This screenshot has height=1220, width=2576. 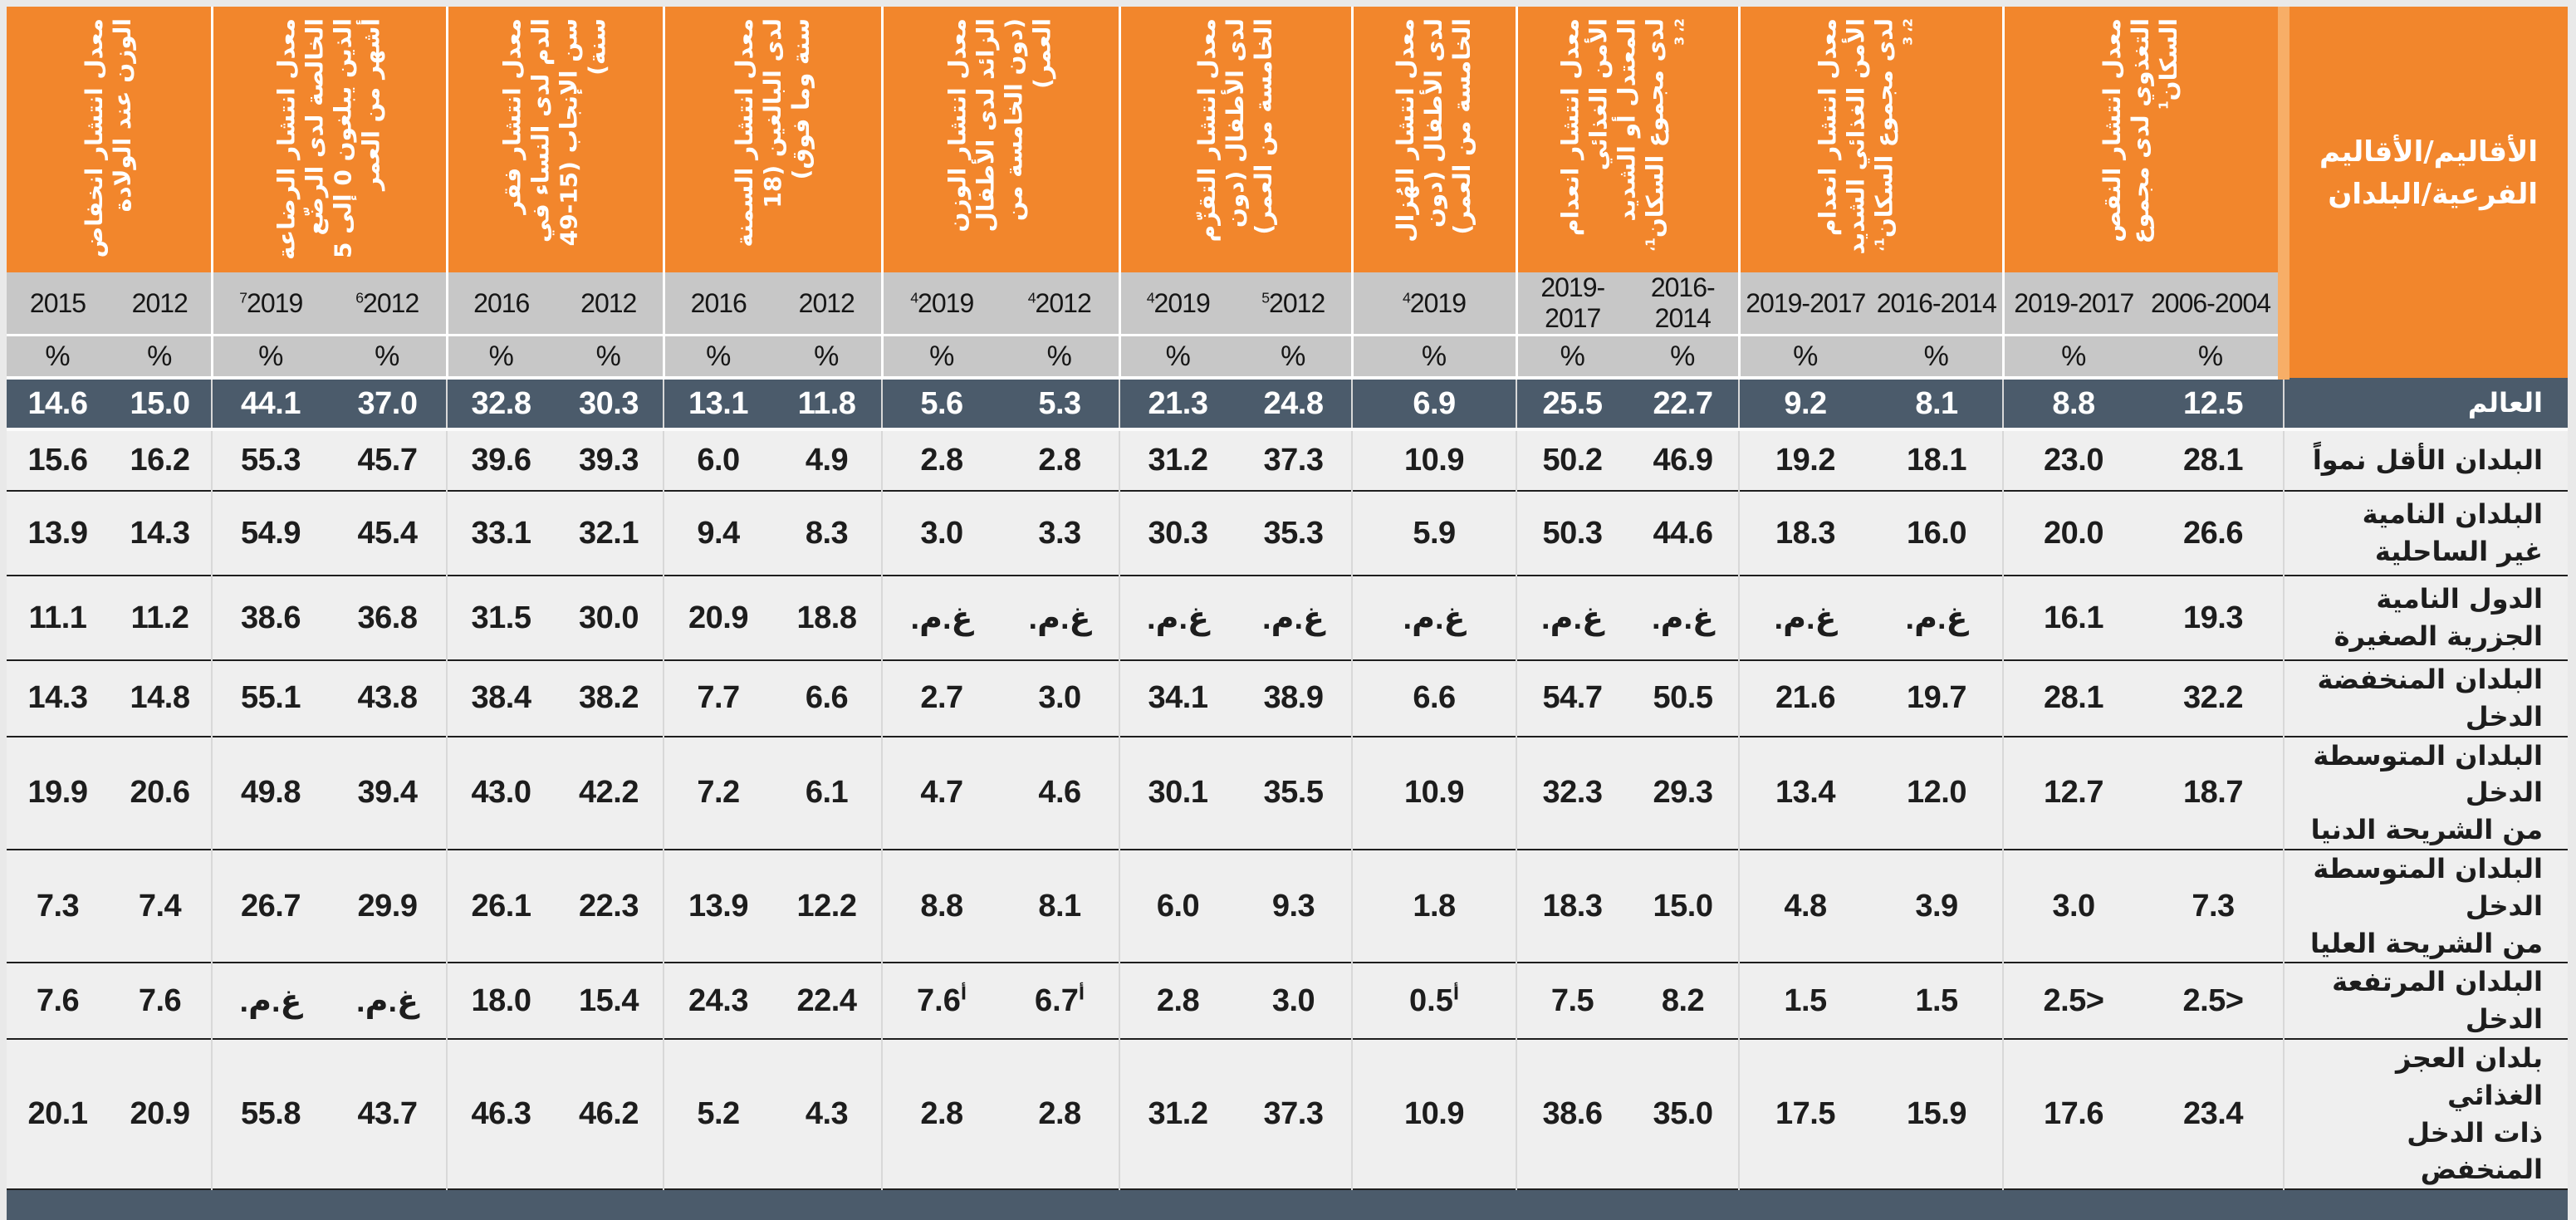 What do you see at coordinates (1572, 906) in the screenshot?
I see `value-cell: 18.3` at bounding box center [1572, 906].